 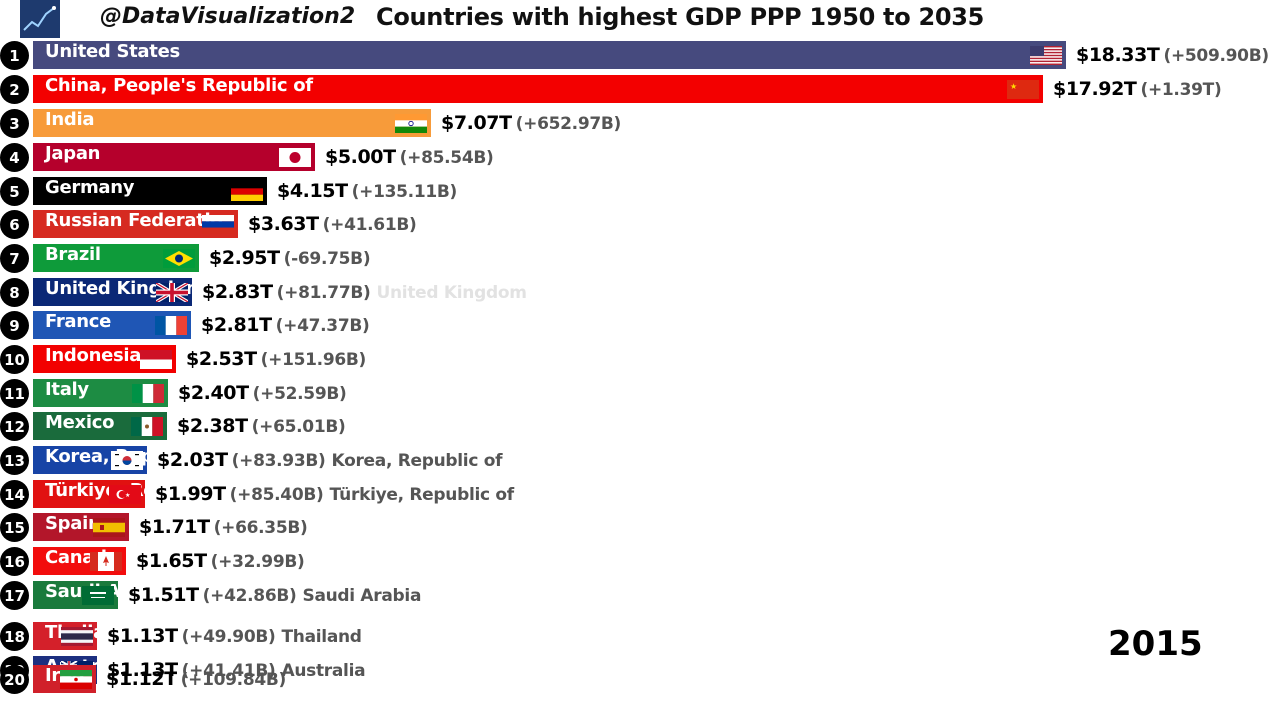 What do you see at coordinates (531, 123) in the screenshot?
I see `value-label: $7.07T (+652.97B)` at bounding box center [531, 123].